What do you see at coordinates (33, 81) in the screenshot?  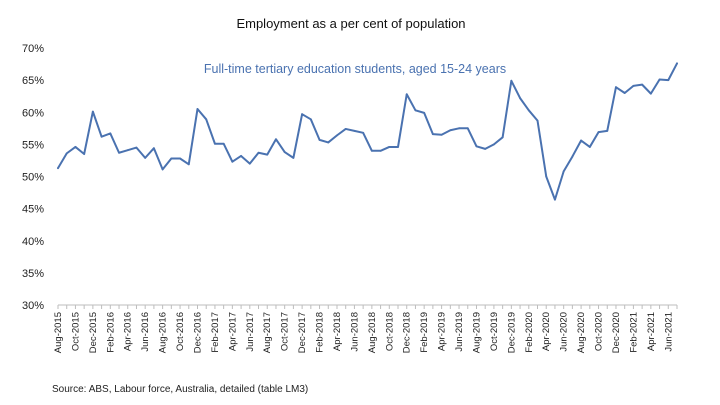 I see `y-tick-label: 65%` at bounding box center [33, 81].